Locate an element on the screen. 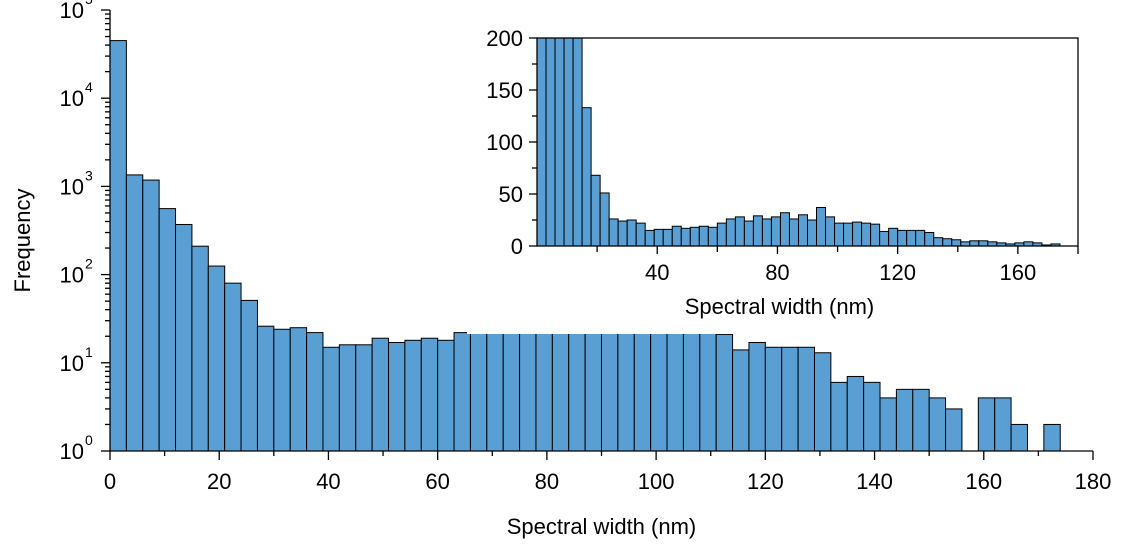 This screenshot has width=1125, height=548. main-y-tick-exponent: 1 is located at coordinates (89, 352).